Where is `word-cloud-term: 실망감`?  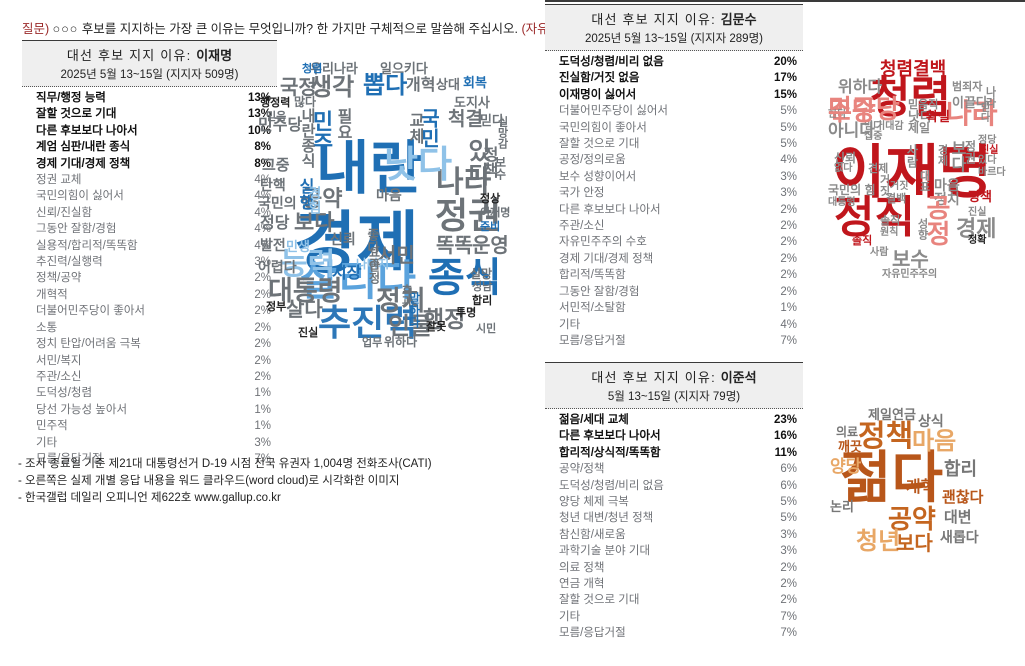
word-cloud-term: 실망감 is located at coordinates (502, 132).